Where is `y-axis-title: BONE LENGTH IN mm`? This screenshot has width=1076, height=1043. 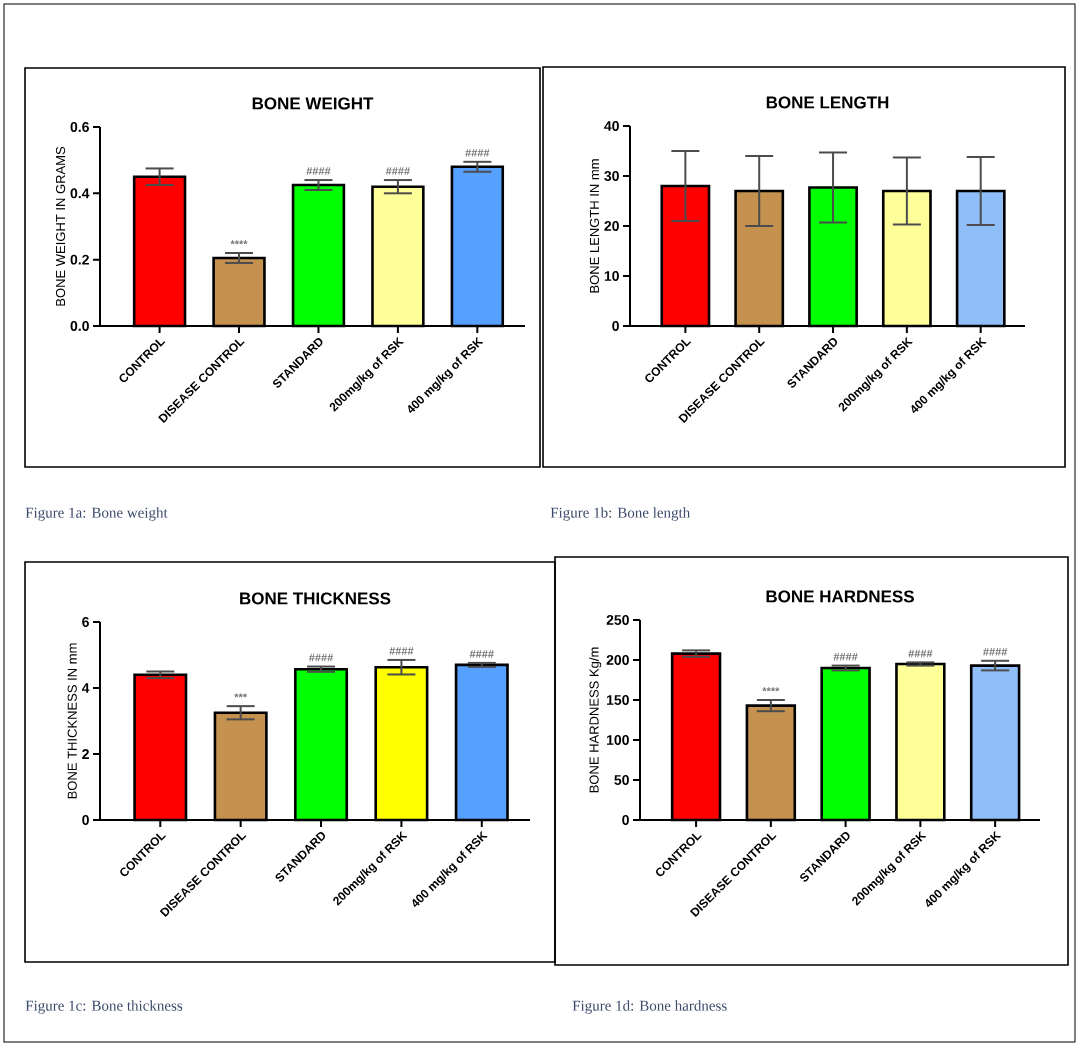 y-axis-title: BONE LENGTH IN mm is located at coordinates (594, 226).